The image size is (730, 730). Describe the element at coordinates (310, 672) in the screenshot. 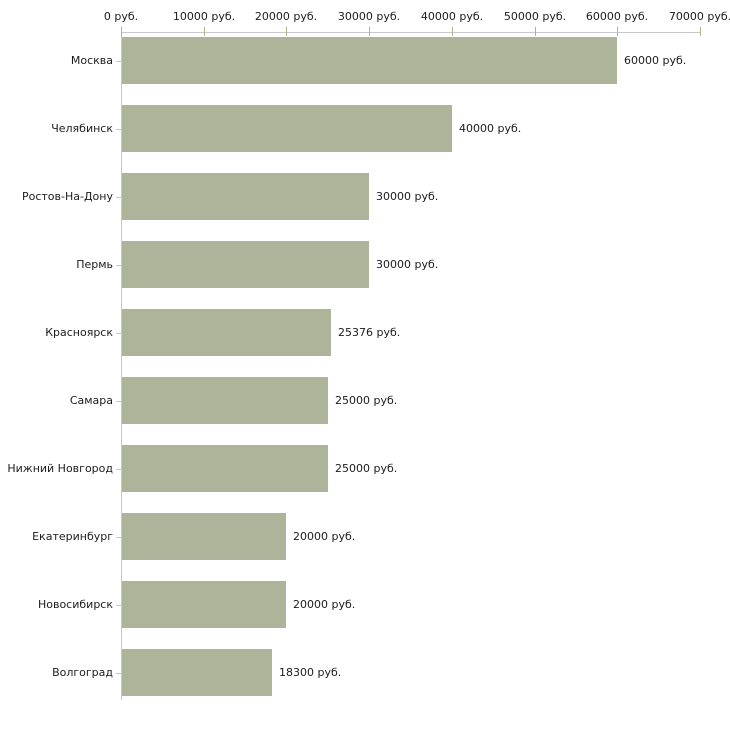

I see `bar-value-label: 18300 руб.` at that location.